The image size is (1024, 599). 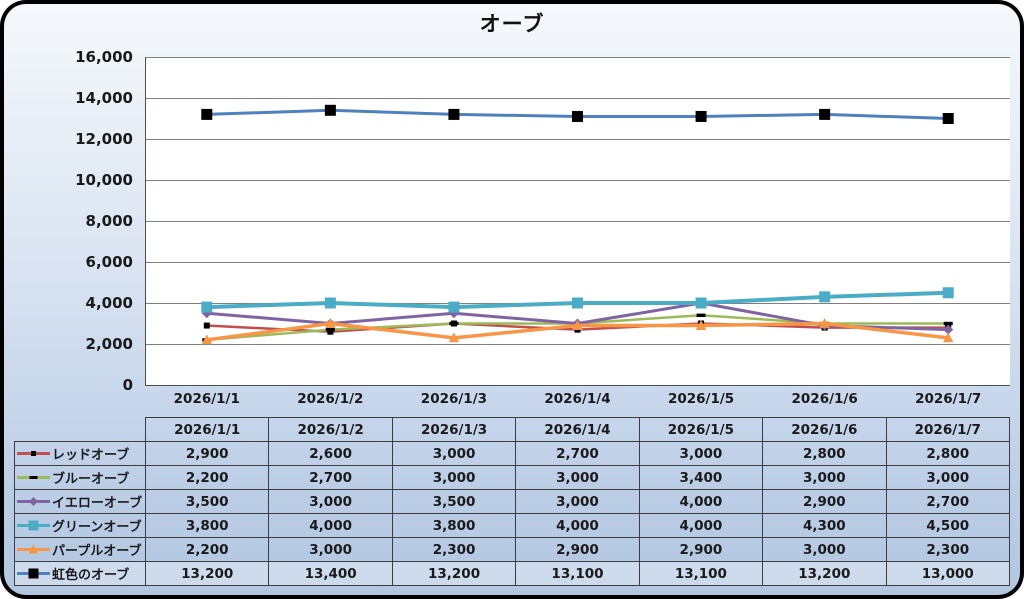 What do you see at coordinates (701, 573) in the screenshot?
I see `table-value-cell: 13,100` at bounding box center [701, 573].